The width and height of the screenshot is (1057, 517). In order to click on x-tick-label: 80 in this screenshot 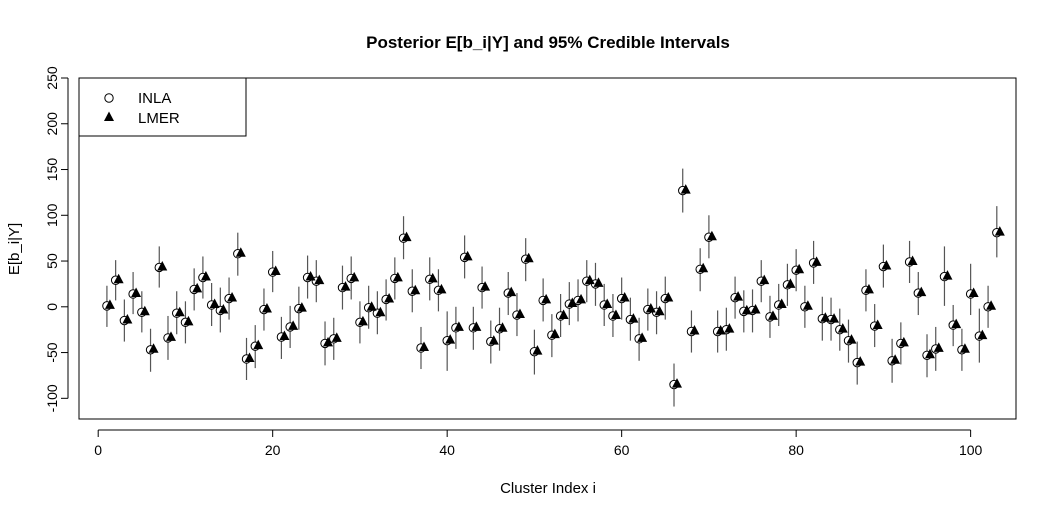, I will do `click(796, 450)`.